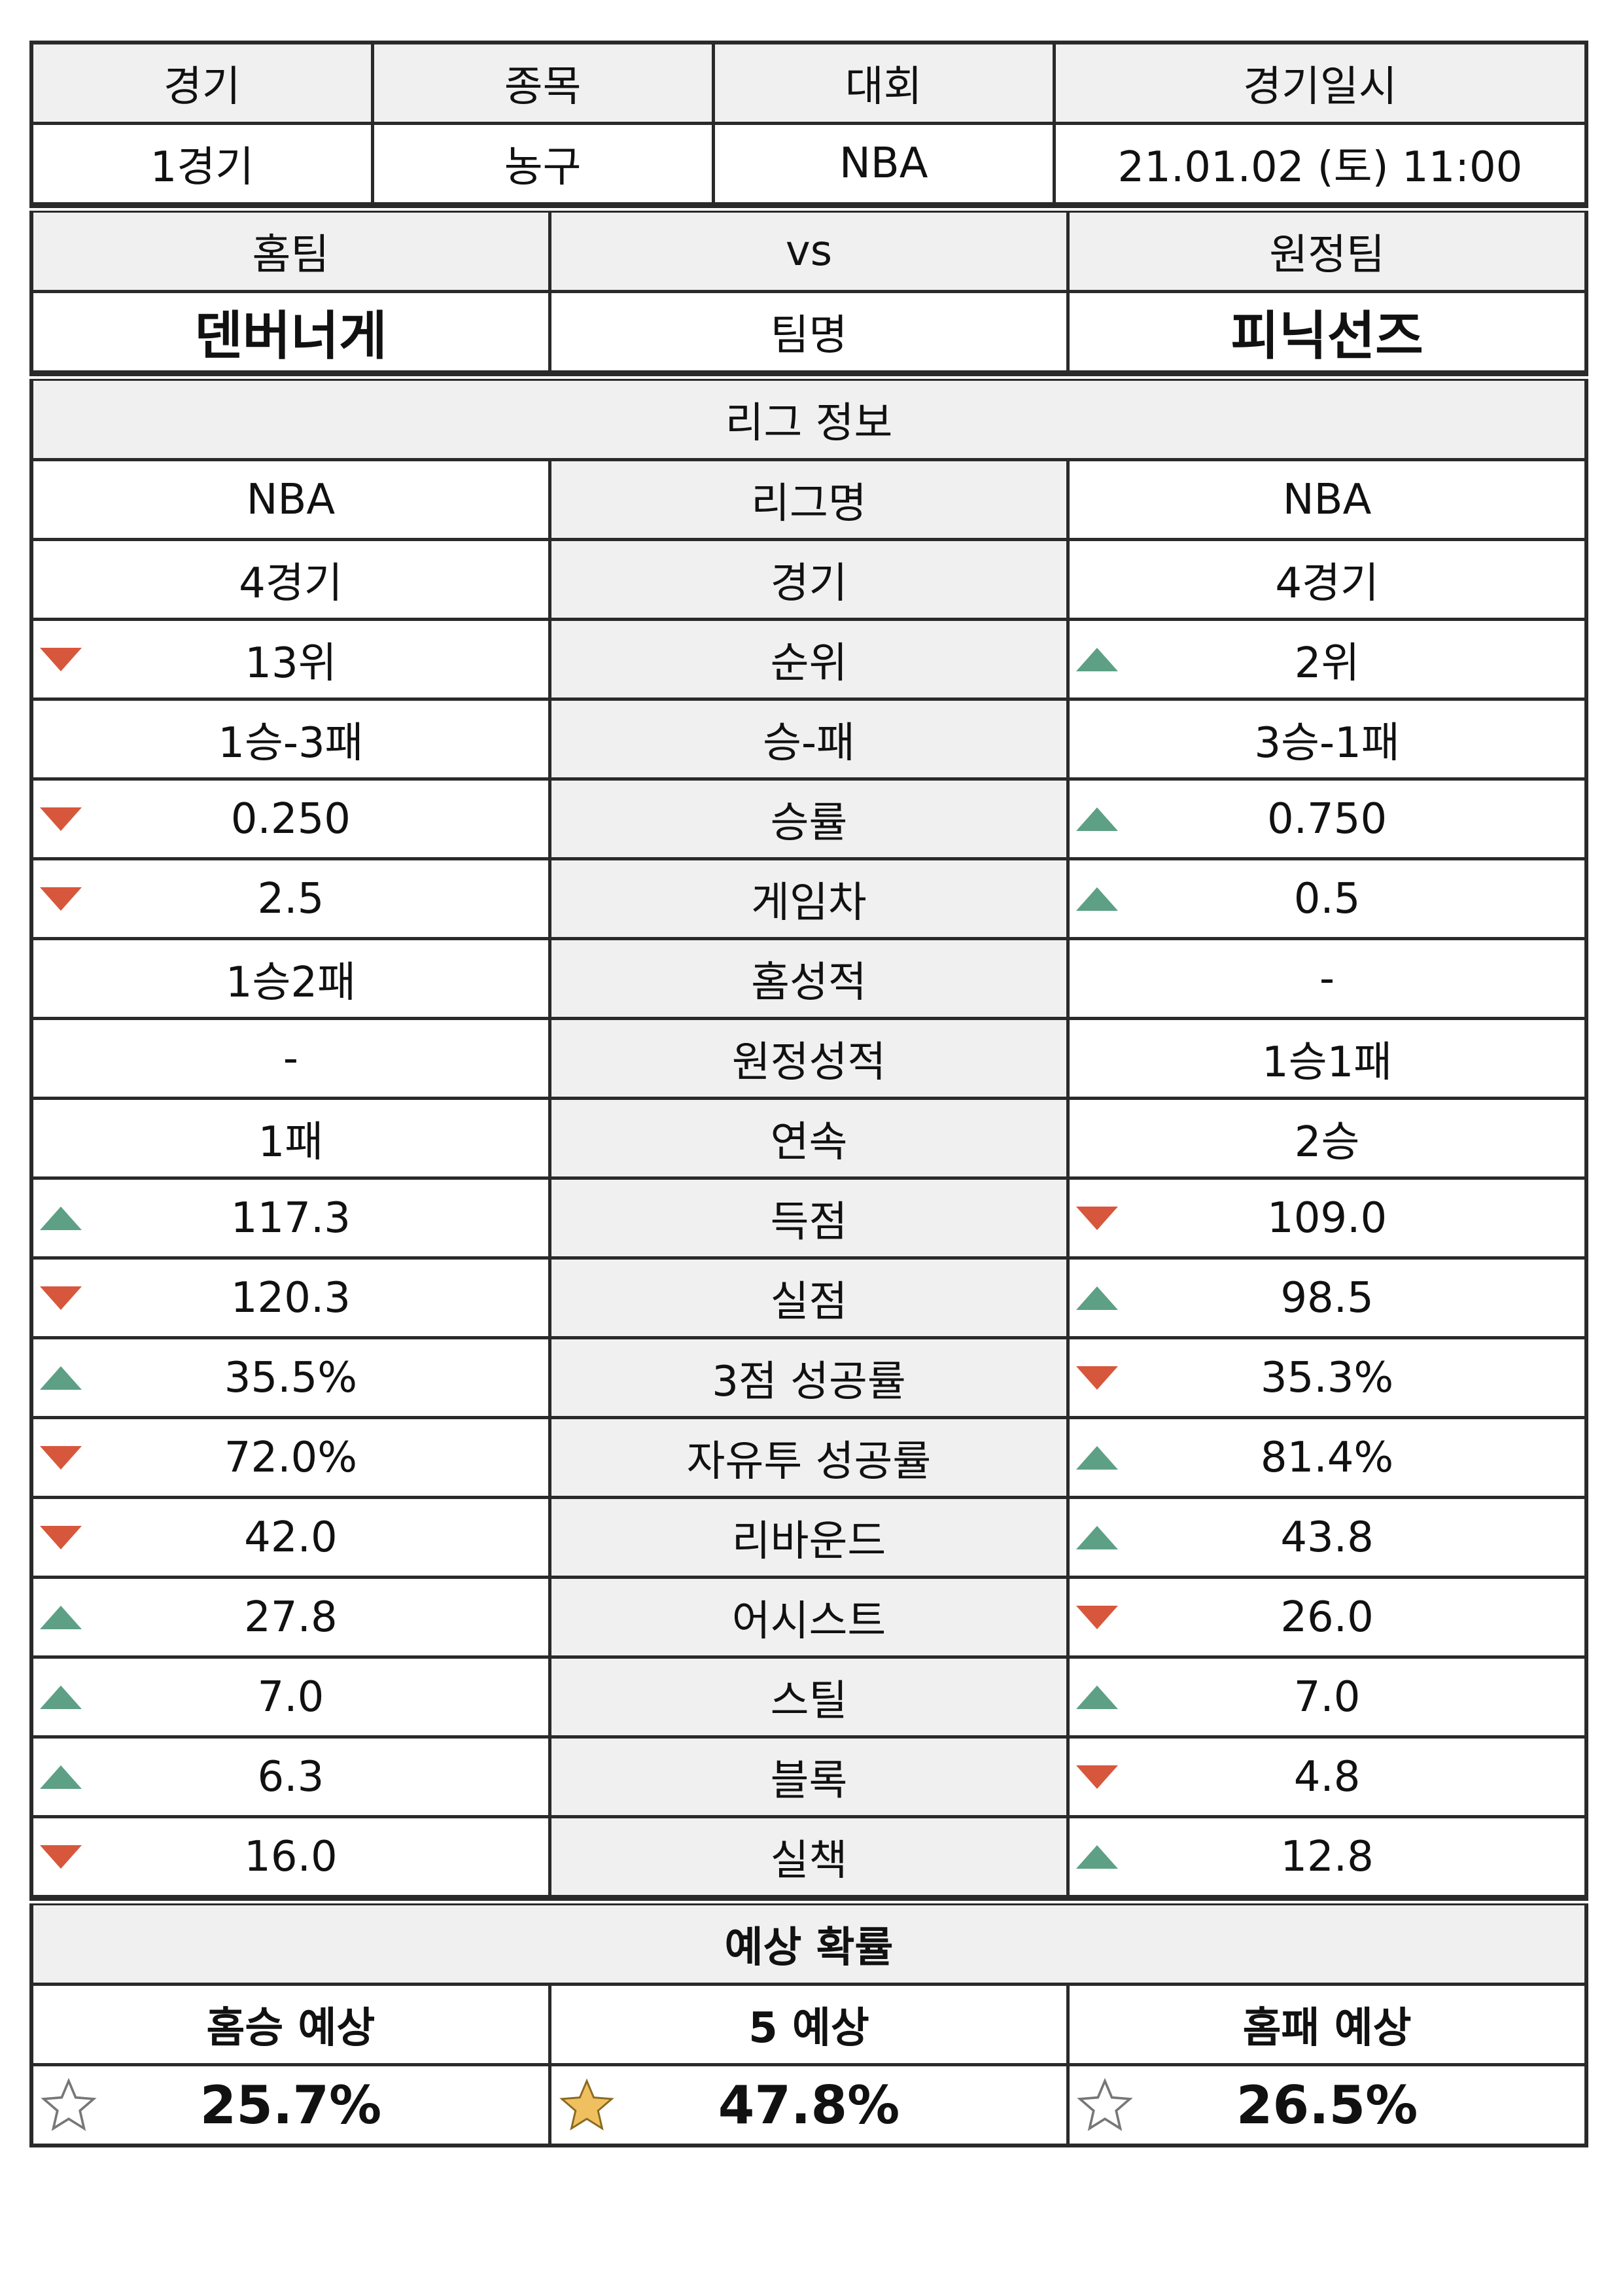  What do you see at coordinates (1327, 1218) in the screenshot?
I see `away-stat-cell: 109.0` at bounding box center [1327, 1218].